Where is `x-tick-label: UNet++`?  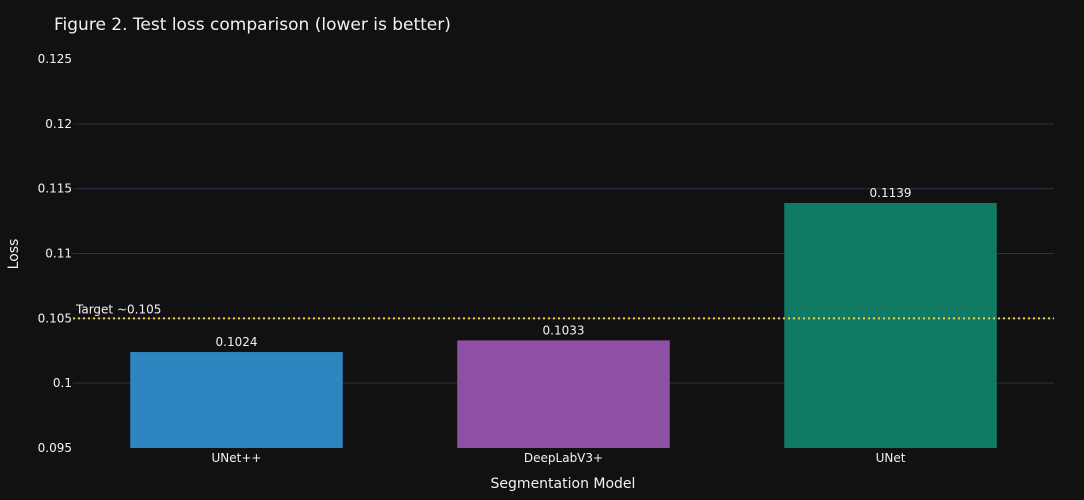 x-tick-label: UNet++ is located at coordinates (237, 458).